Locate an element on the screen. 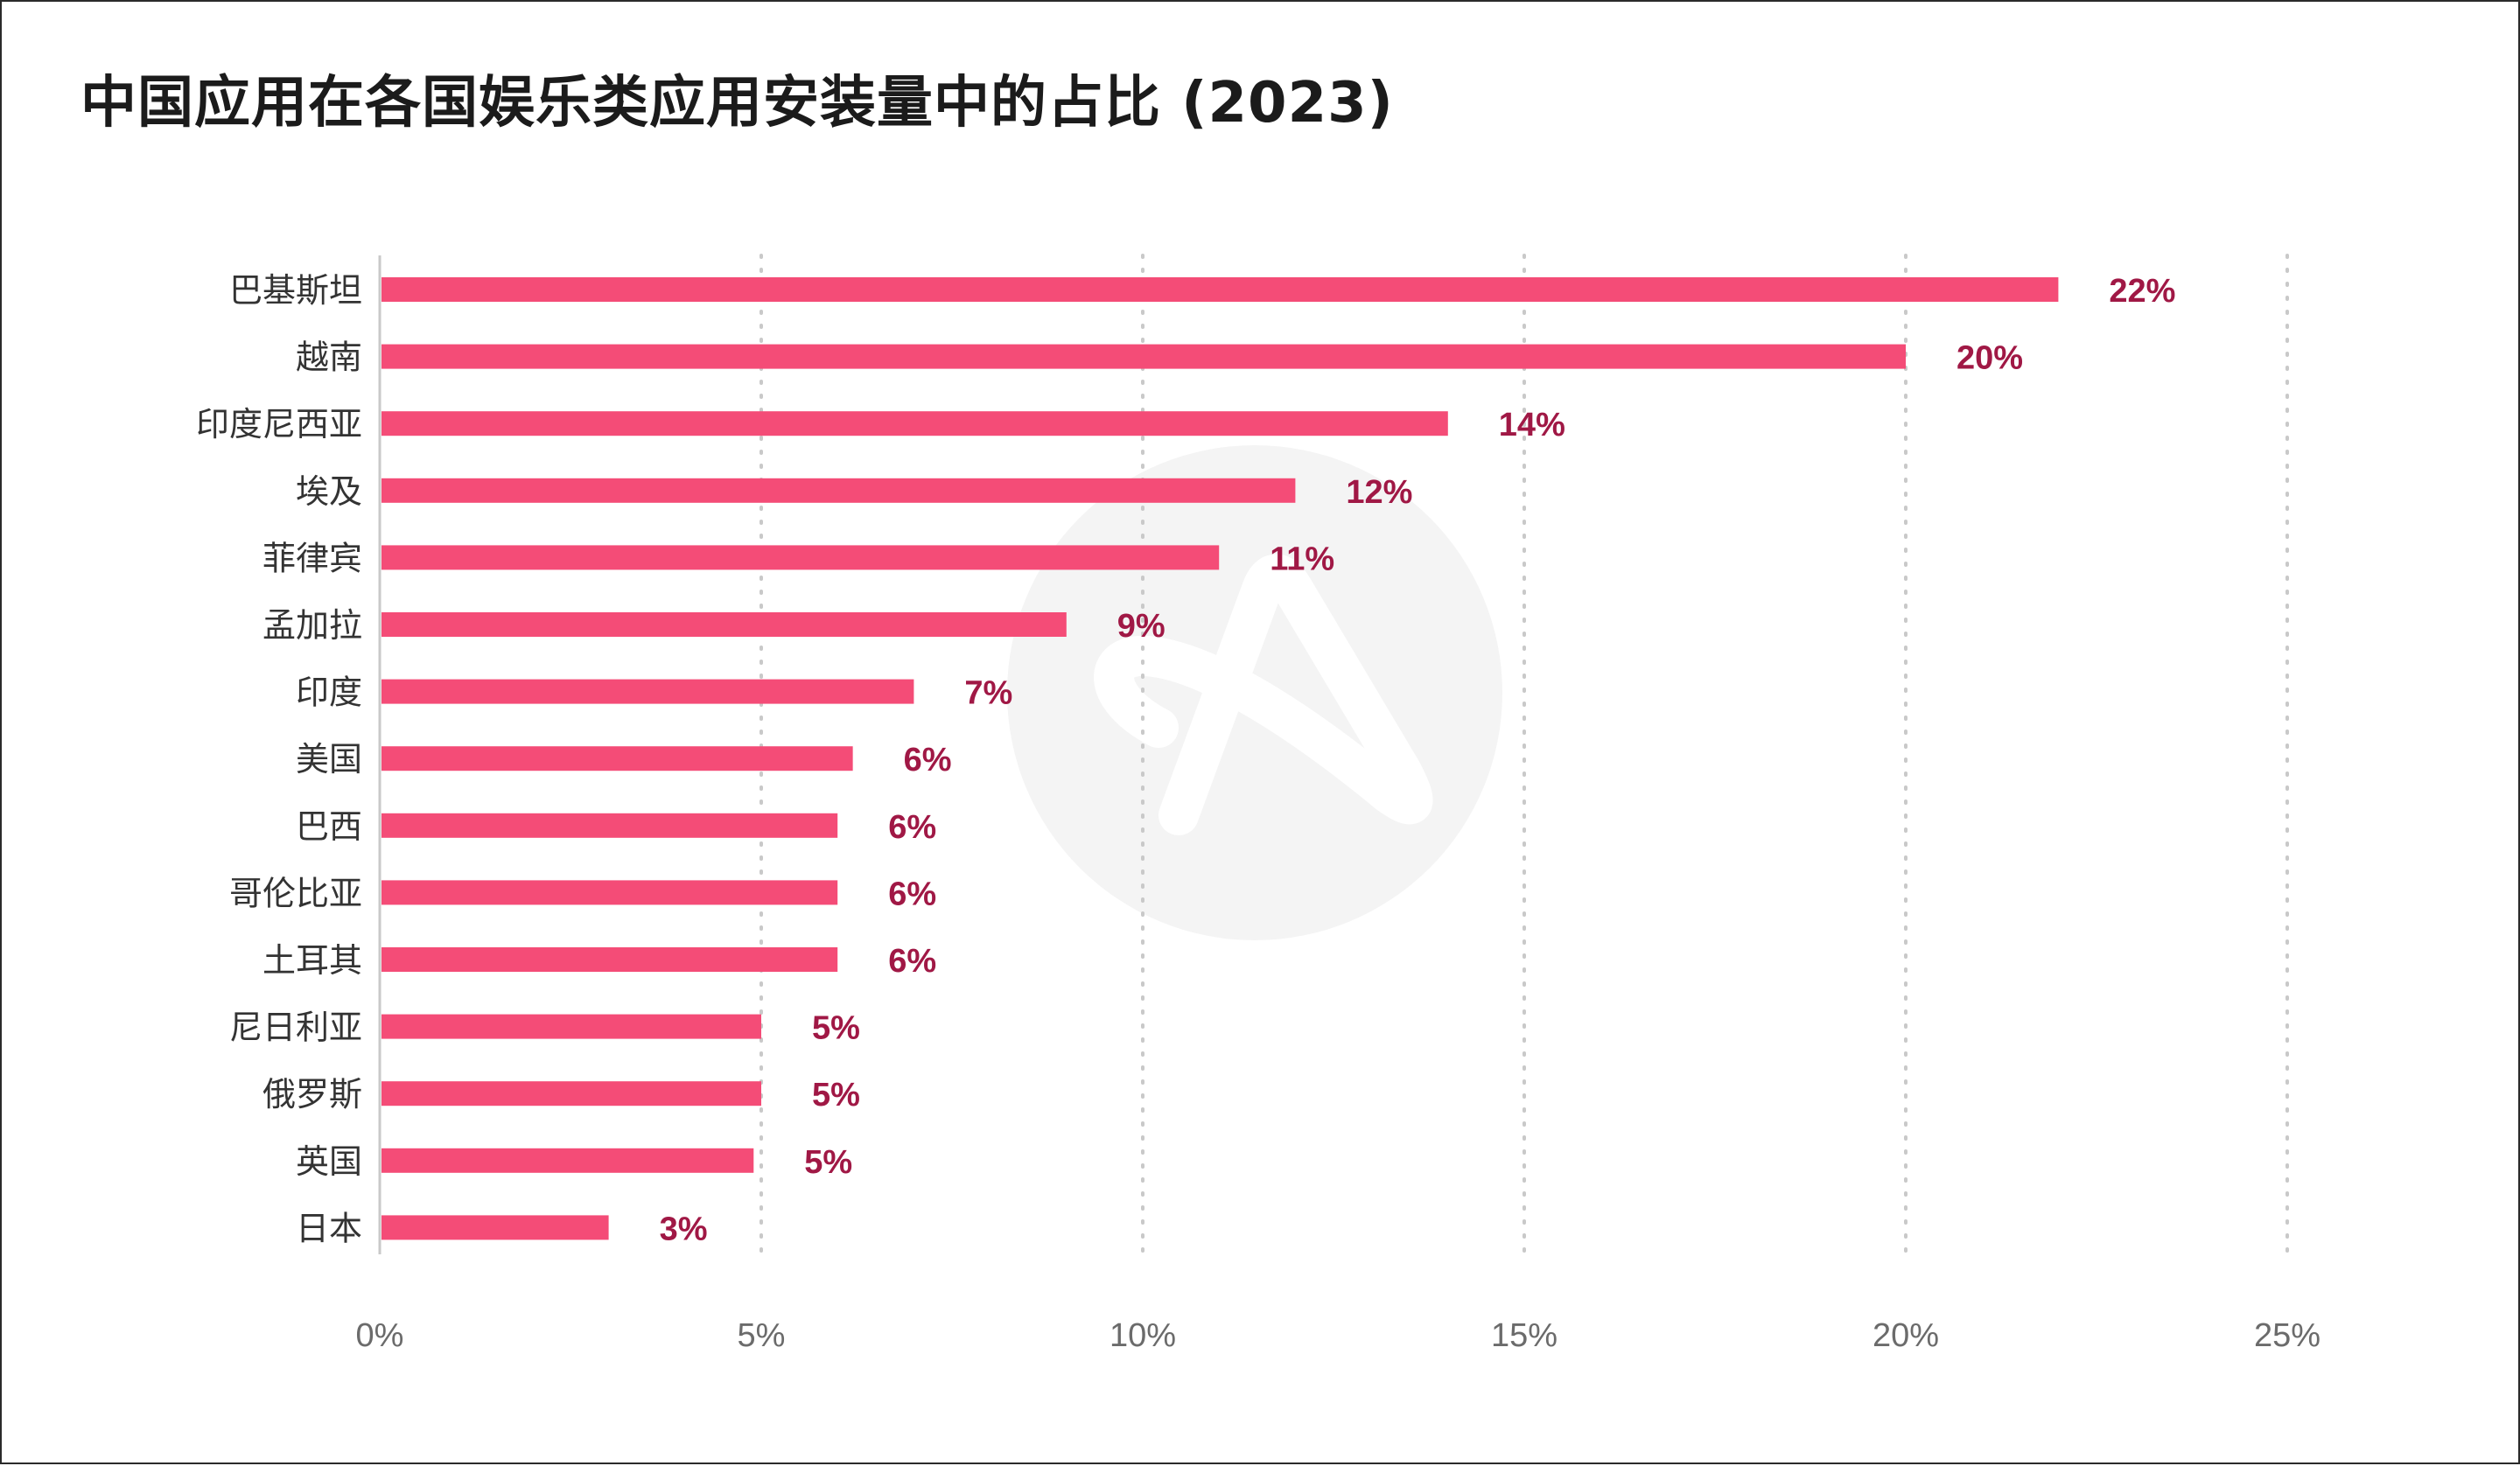  value-label: 20% is located at coordinates (1989, 358).